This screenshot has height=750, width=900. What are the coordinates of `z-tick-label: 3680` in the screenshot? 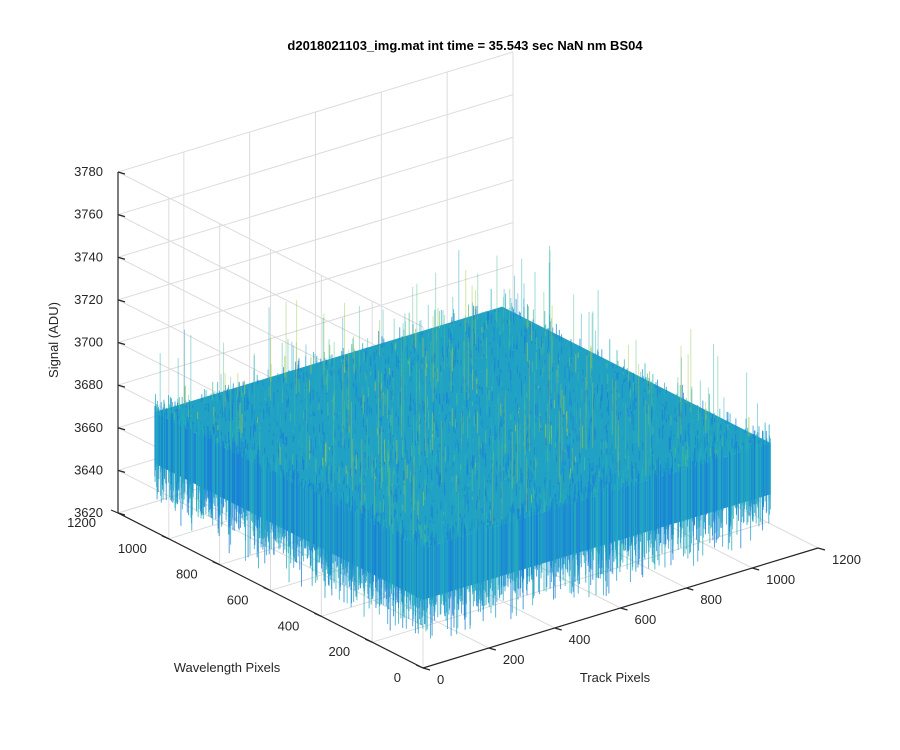 It's located at (88, 384).